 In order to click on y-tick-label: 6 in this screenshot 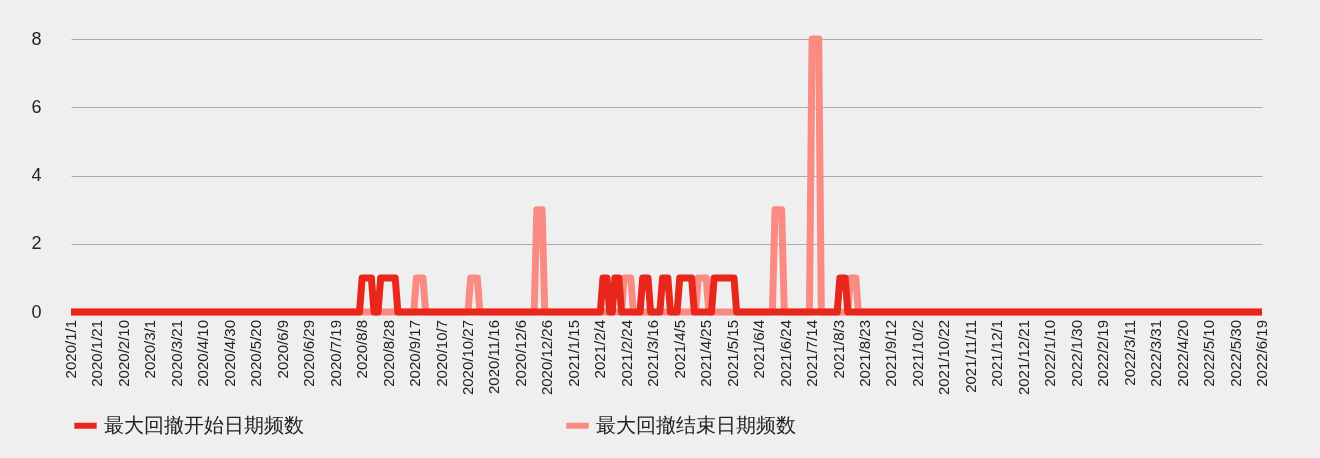, I will do `click(36, 106)`.